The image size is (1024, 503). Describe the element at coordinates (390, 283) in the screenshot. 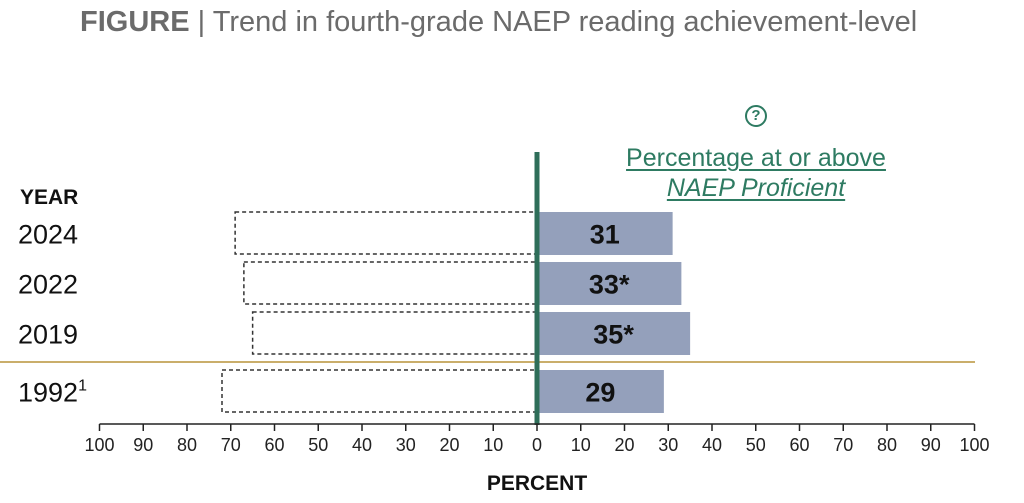

I see `dashed-outline-2022` at that location.